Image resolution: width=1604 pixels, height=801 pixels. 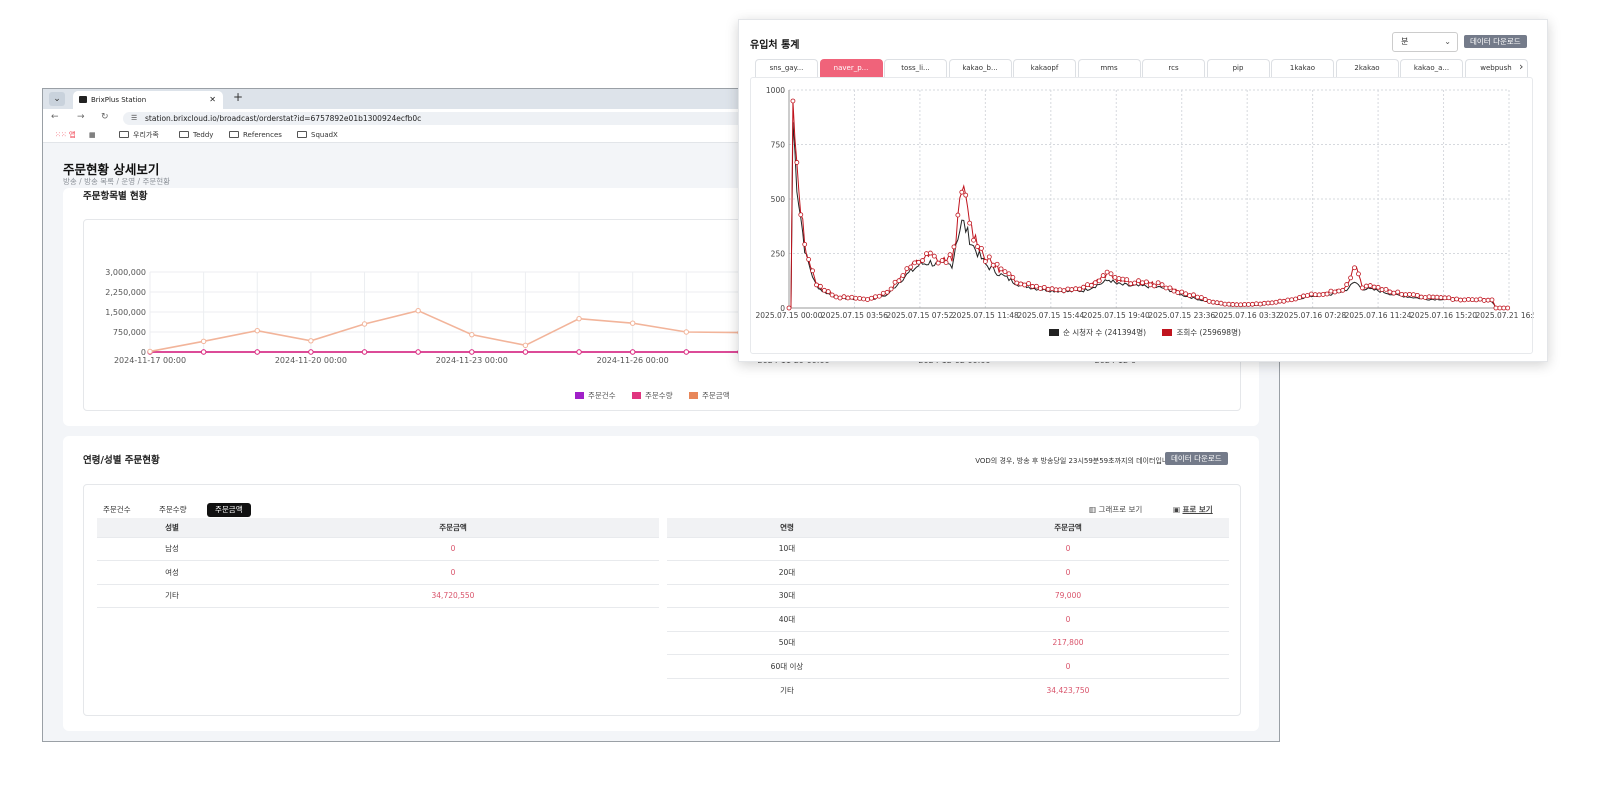 What do you see at coordinates (92, 135) in the screenshot?
I see `tab-groups-icon: ▦` at bounding box center [92, 135].